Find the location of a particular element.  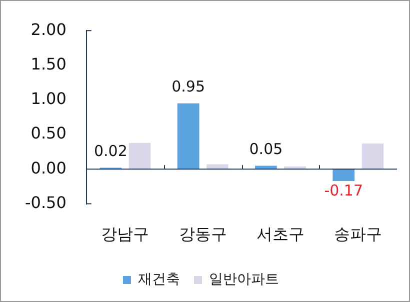

y-tick-label: 0.00 is located at coordinates (48, 168).